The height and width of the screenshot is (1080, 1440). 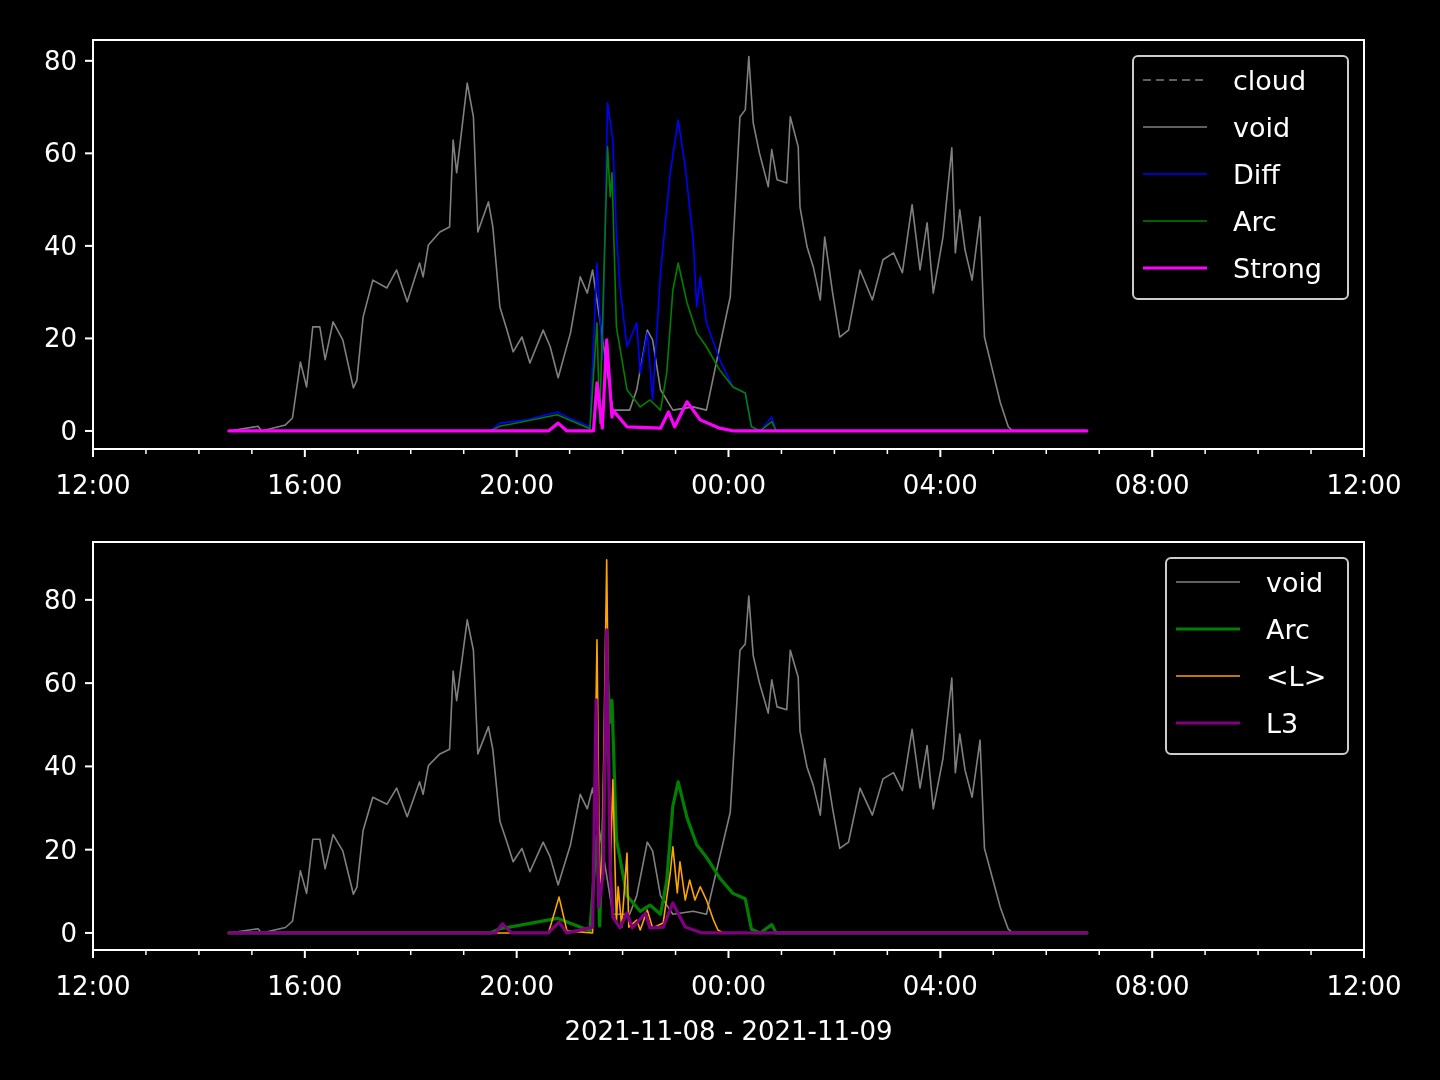 I want to click on legend-label: Diff, so click(x=1257, y=174).